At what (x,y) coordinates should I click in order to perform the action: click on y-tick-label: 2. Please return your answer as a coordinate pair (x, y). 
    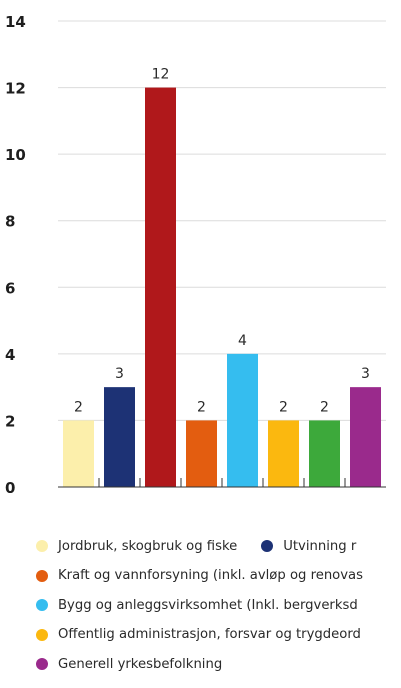
    Looking at the image, I should click on (10, 421).